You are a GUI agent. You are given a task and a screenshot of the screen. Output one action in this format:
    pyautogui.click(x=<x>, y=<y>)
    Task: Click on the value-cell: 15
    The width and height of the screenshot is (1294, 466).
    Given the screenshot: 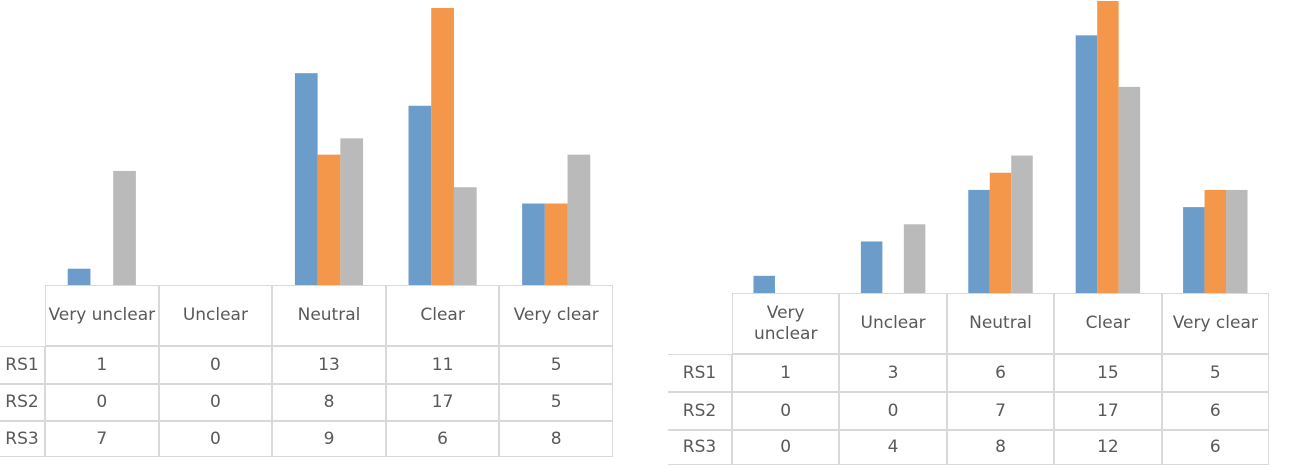 What is the action you would take?
    pyautogui.click(x=1108, y=373)
    